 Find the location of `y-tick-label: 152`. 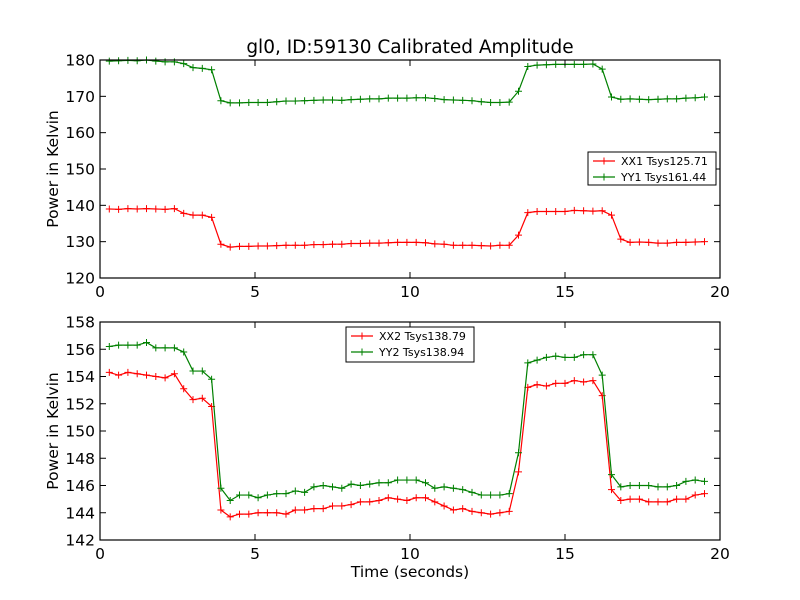

y-tick-label: 152 is located at coordinates (80, 404).